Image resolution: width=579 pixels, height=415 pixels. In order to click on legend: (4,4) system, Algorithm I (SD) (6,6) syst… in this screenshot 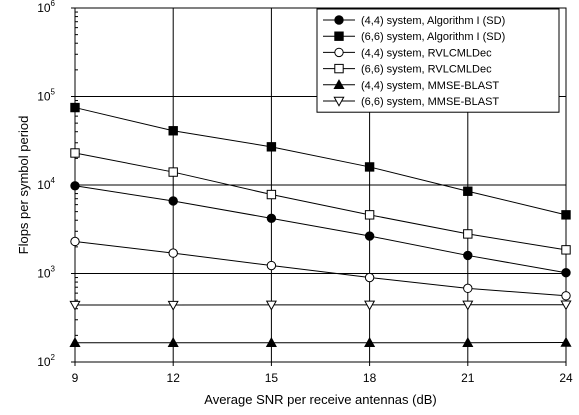, I will do `click(438, 60)`.